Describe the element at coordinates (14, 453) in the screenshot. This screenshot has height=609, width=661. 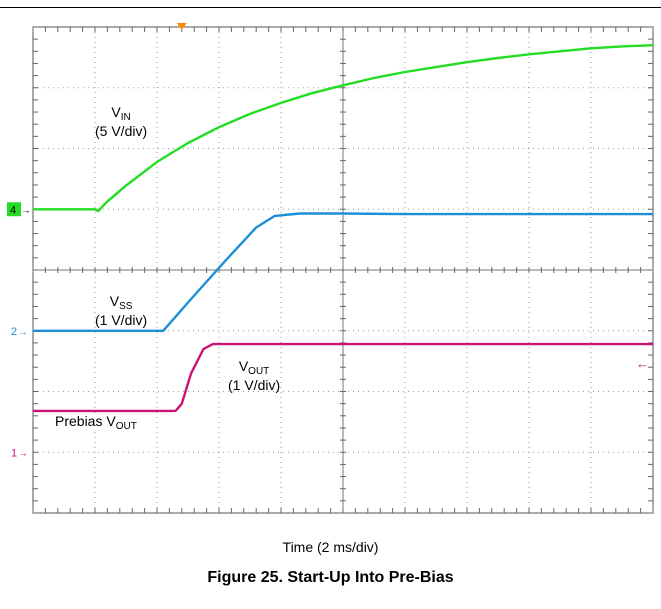
I see `channel-1-marker-label: 1` at that location.